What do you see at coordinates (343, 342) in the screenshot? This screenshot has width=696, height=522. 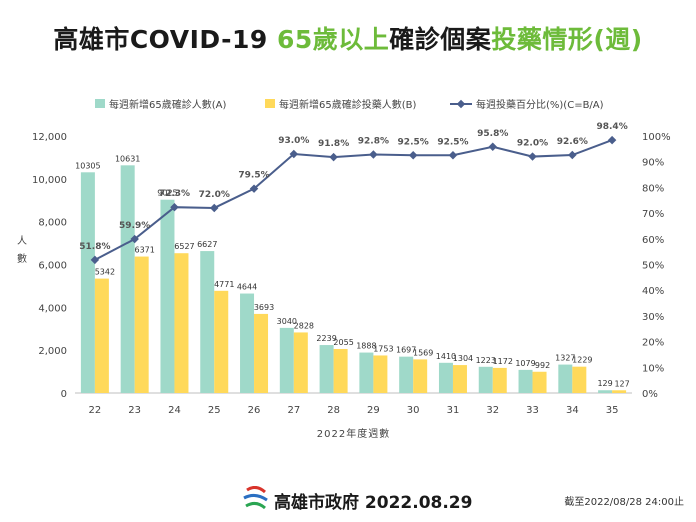 I see `data-label-b: 2055` at bounding box center [343, 342].